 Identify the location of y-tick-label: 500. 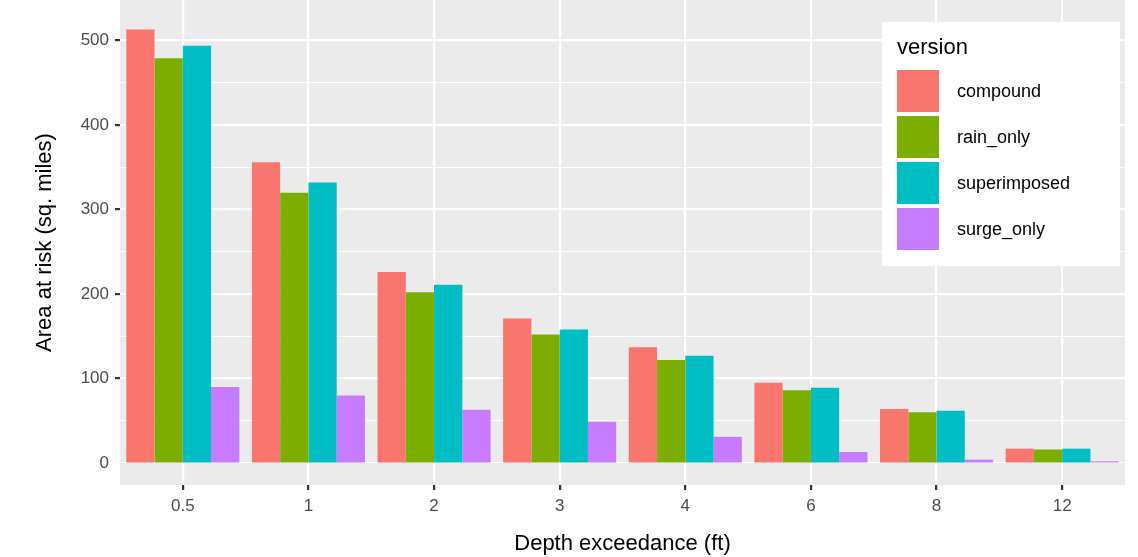
(94, 40).